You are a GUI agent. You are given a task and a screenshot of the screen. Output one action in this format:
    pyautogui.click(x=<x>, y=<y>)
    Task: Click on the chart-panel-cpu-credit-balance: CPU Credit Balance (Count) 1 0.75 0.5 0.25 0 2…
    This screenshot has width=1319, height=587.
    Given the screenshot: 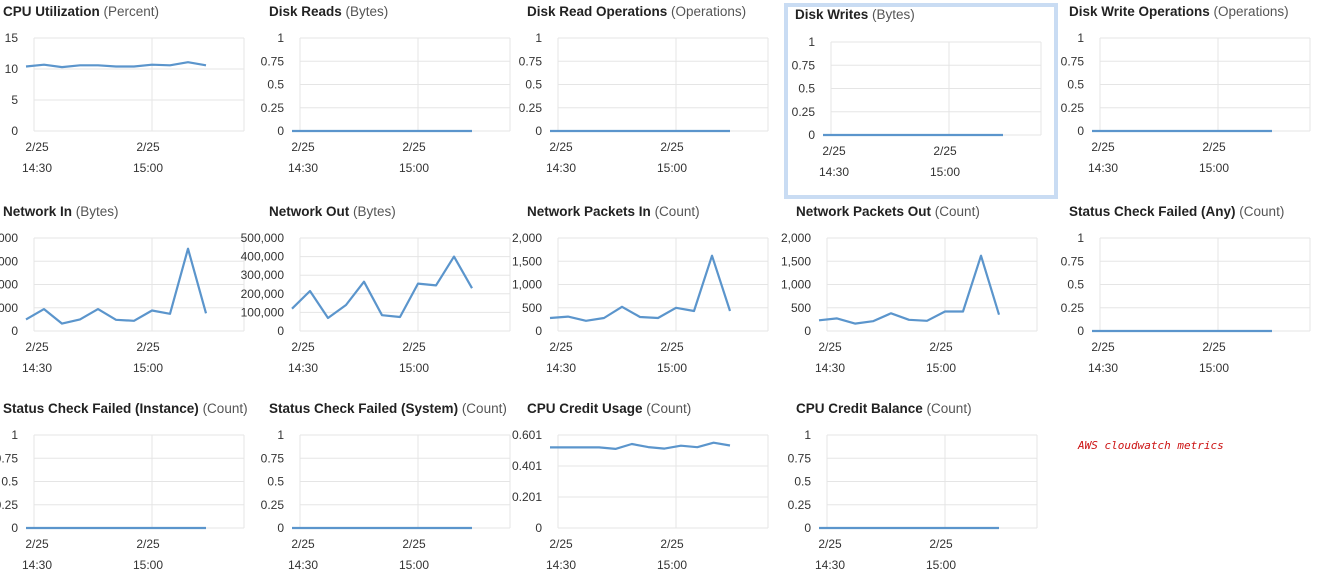 What is the action you would take?
    pyautogui.click(x=919, y=492)
    